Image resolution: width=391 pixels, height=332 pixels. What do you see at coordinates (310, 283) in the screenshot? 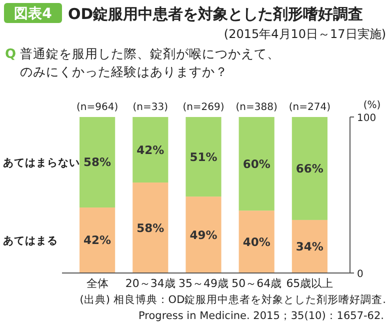
I see `x-tick-label: 65歳以上` at bounding box center [310, 283].